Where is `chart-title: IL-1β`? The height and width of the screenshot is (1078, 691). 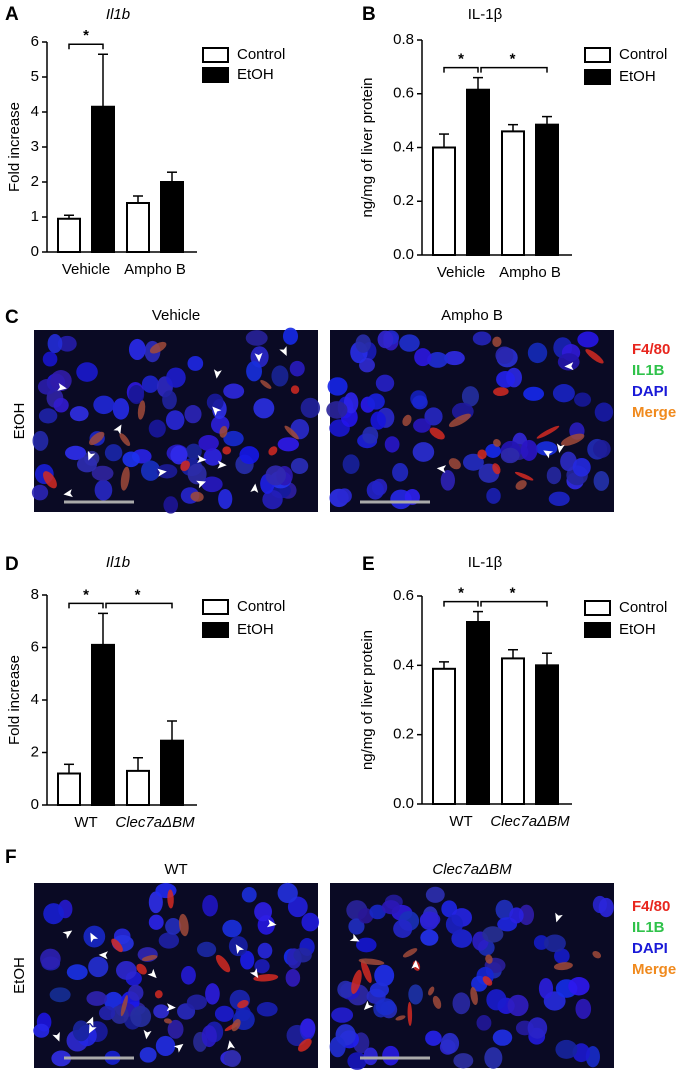 chart-title: IL-1β is located at coordinates (485, 14).